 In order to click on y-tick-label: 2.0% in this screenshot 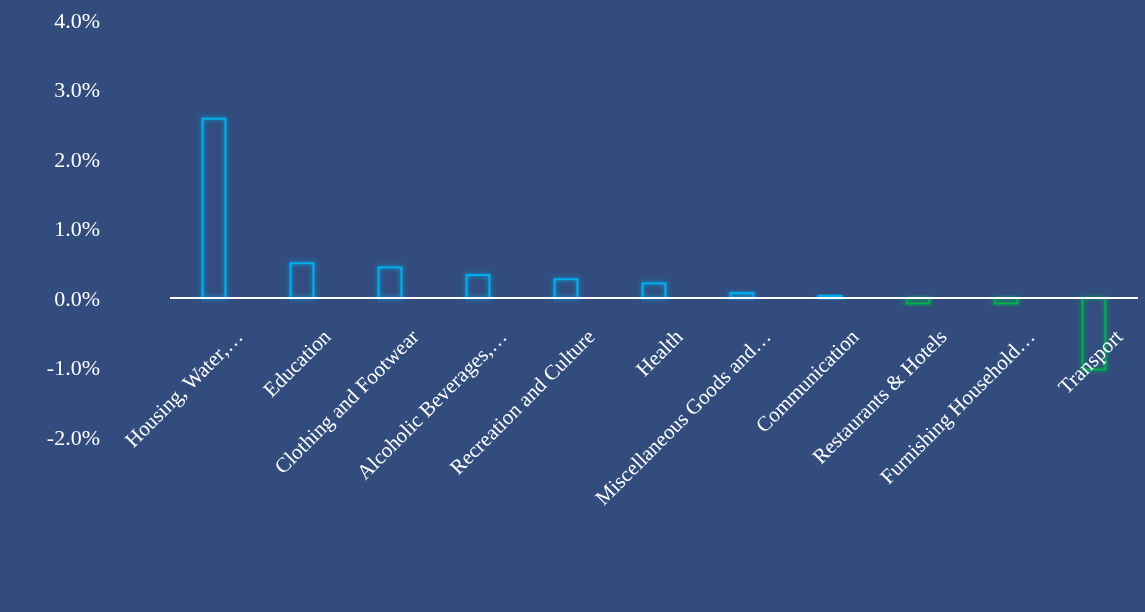, I will do `click(77, 159)`.